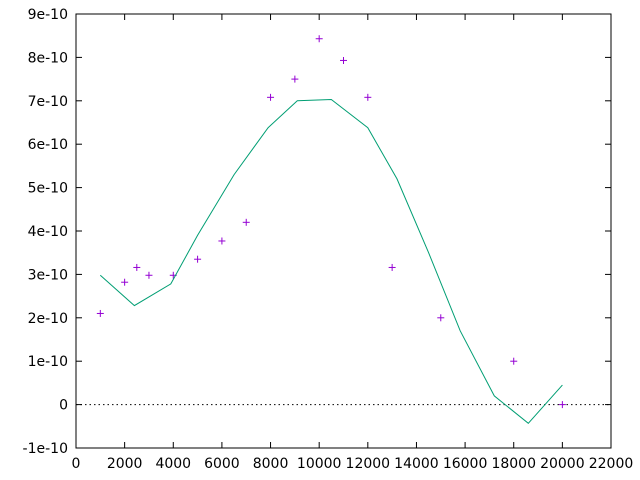 This screenshot has height=480, width=640. Describe the element at coordinates (48, 189) in the screenshot. I see `y-tick-label: 5e-10` at that location.